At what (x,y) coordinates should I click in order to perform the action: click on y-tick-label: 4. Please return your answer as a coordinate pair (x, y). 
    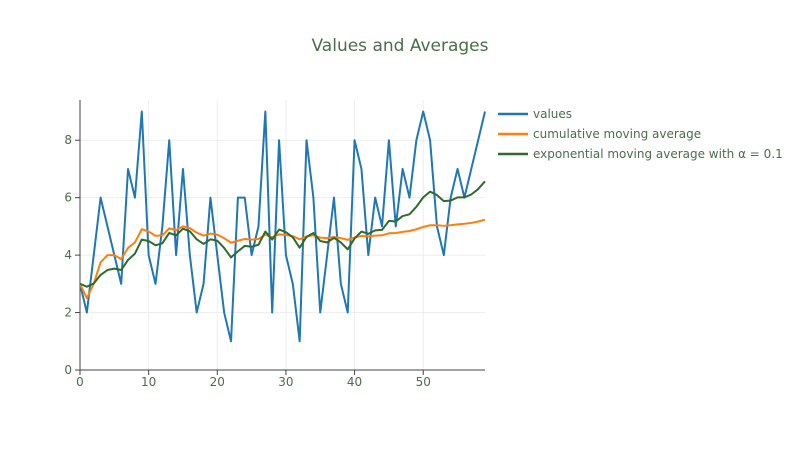
    Looking at the image, I should click on (68, 255).